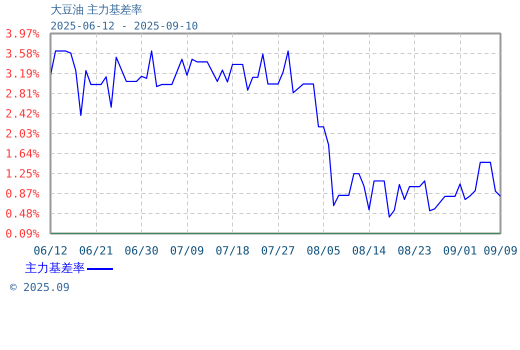  What do you see at coordinates (22, 93) in the screenshot?
I see `y-tick-label: 2.81%` at bounding box center [22, 93].